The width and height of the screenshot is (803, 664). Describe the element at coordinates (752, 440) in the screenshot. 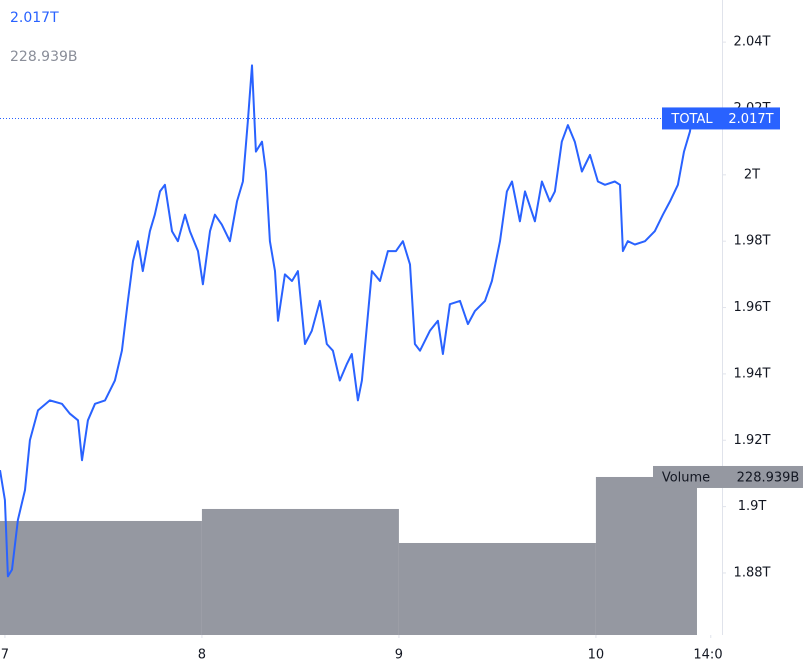

I see `y-tick-label: 1.92T` at that location.